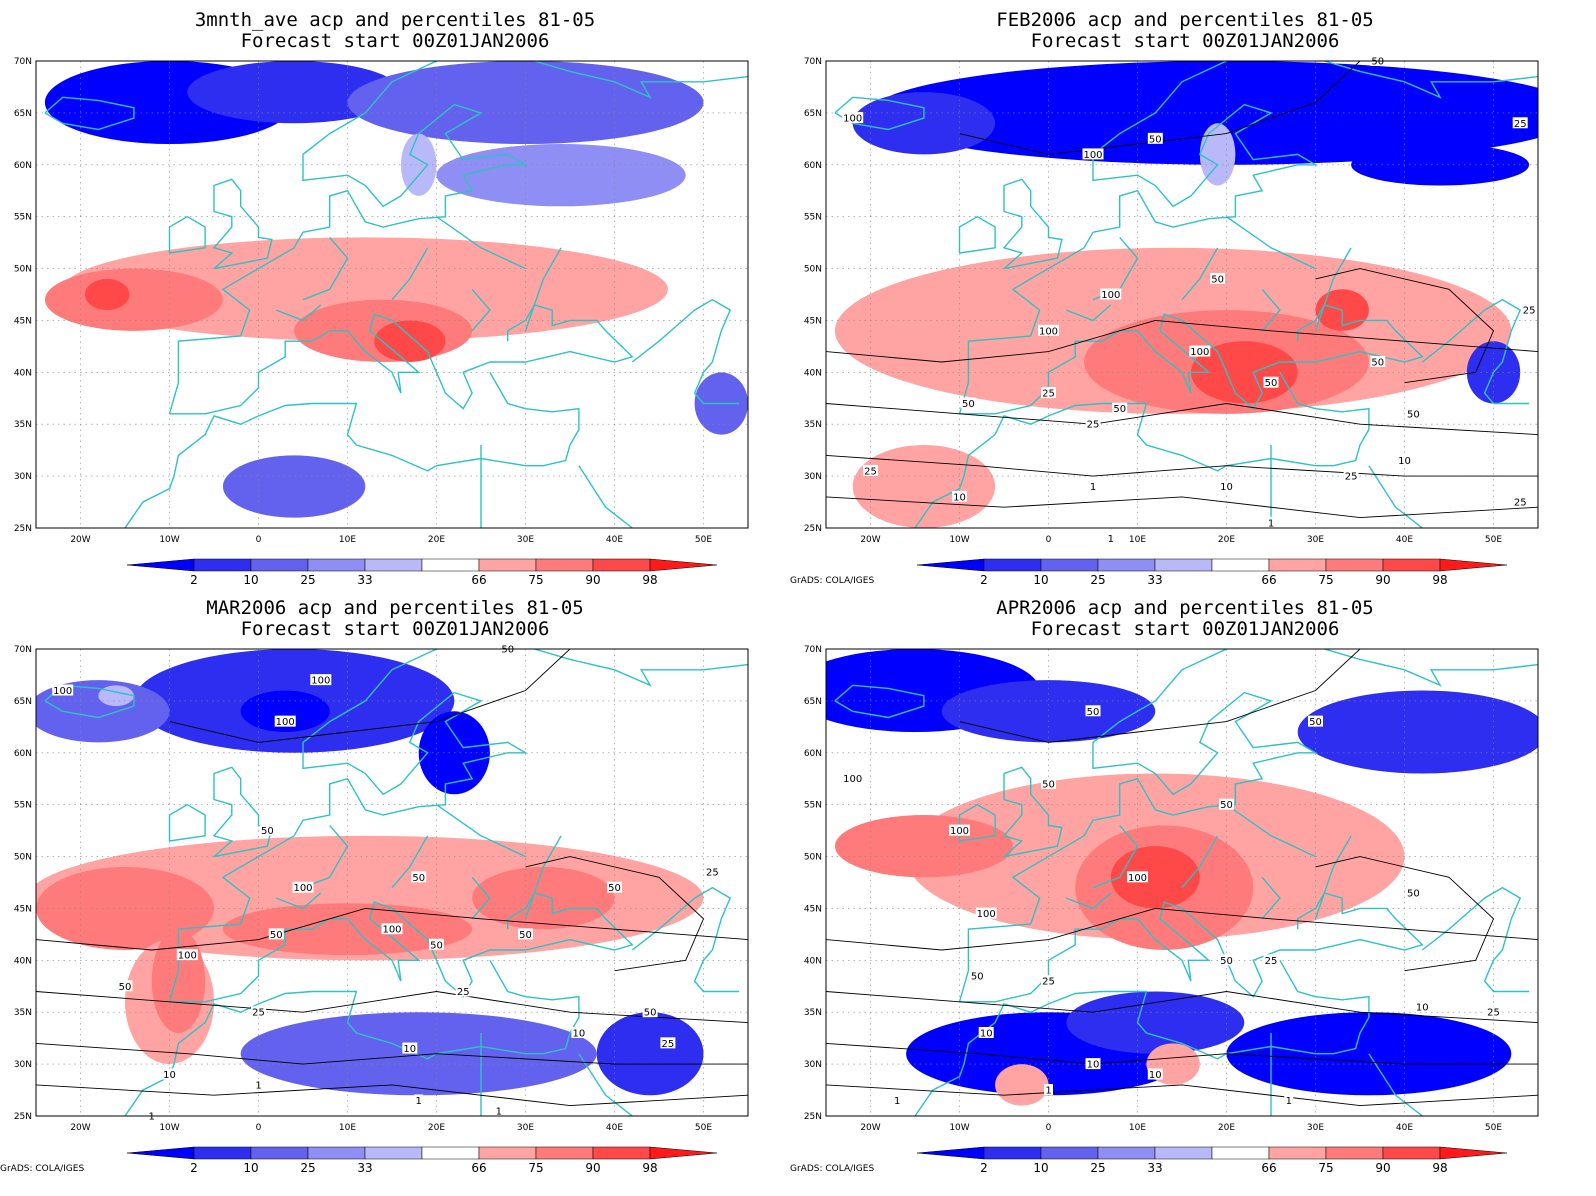 This screenshot has width=1596, height=1196. I want to click on lat-tick-label: 70N, so click(23, 62).